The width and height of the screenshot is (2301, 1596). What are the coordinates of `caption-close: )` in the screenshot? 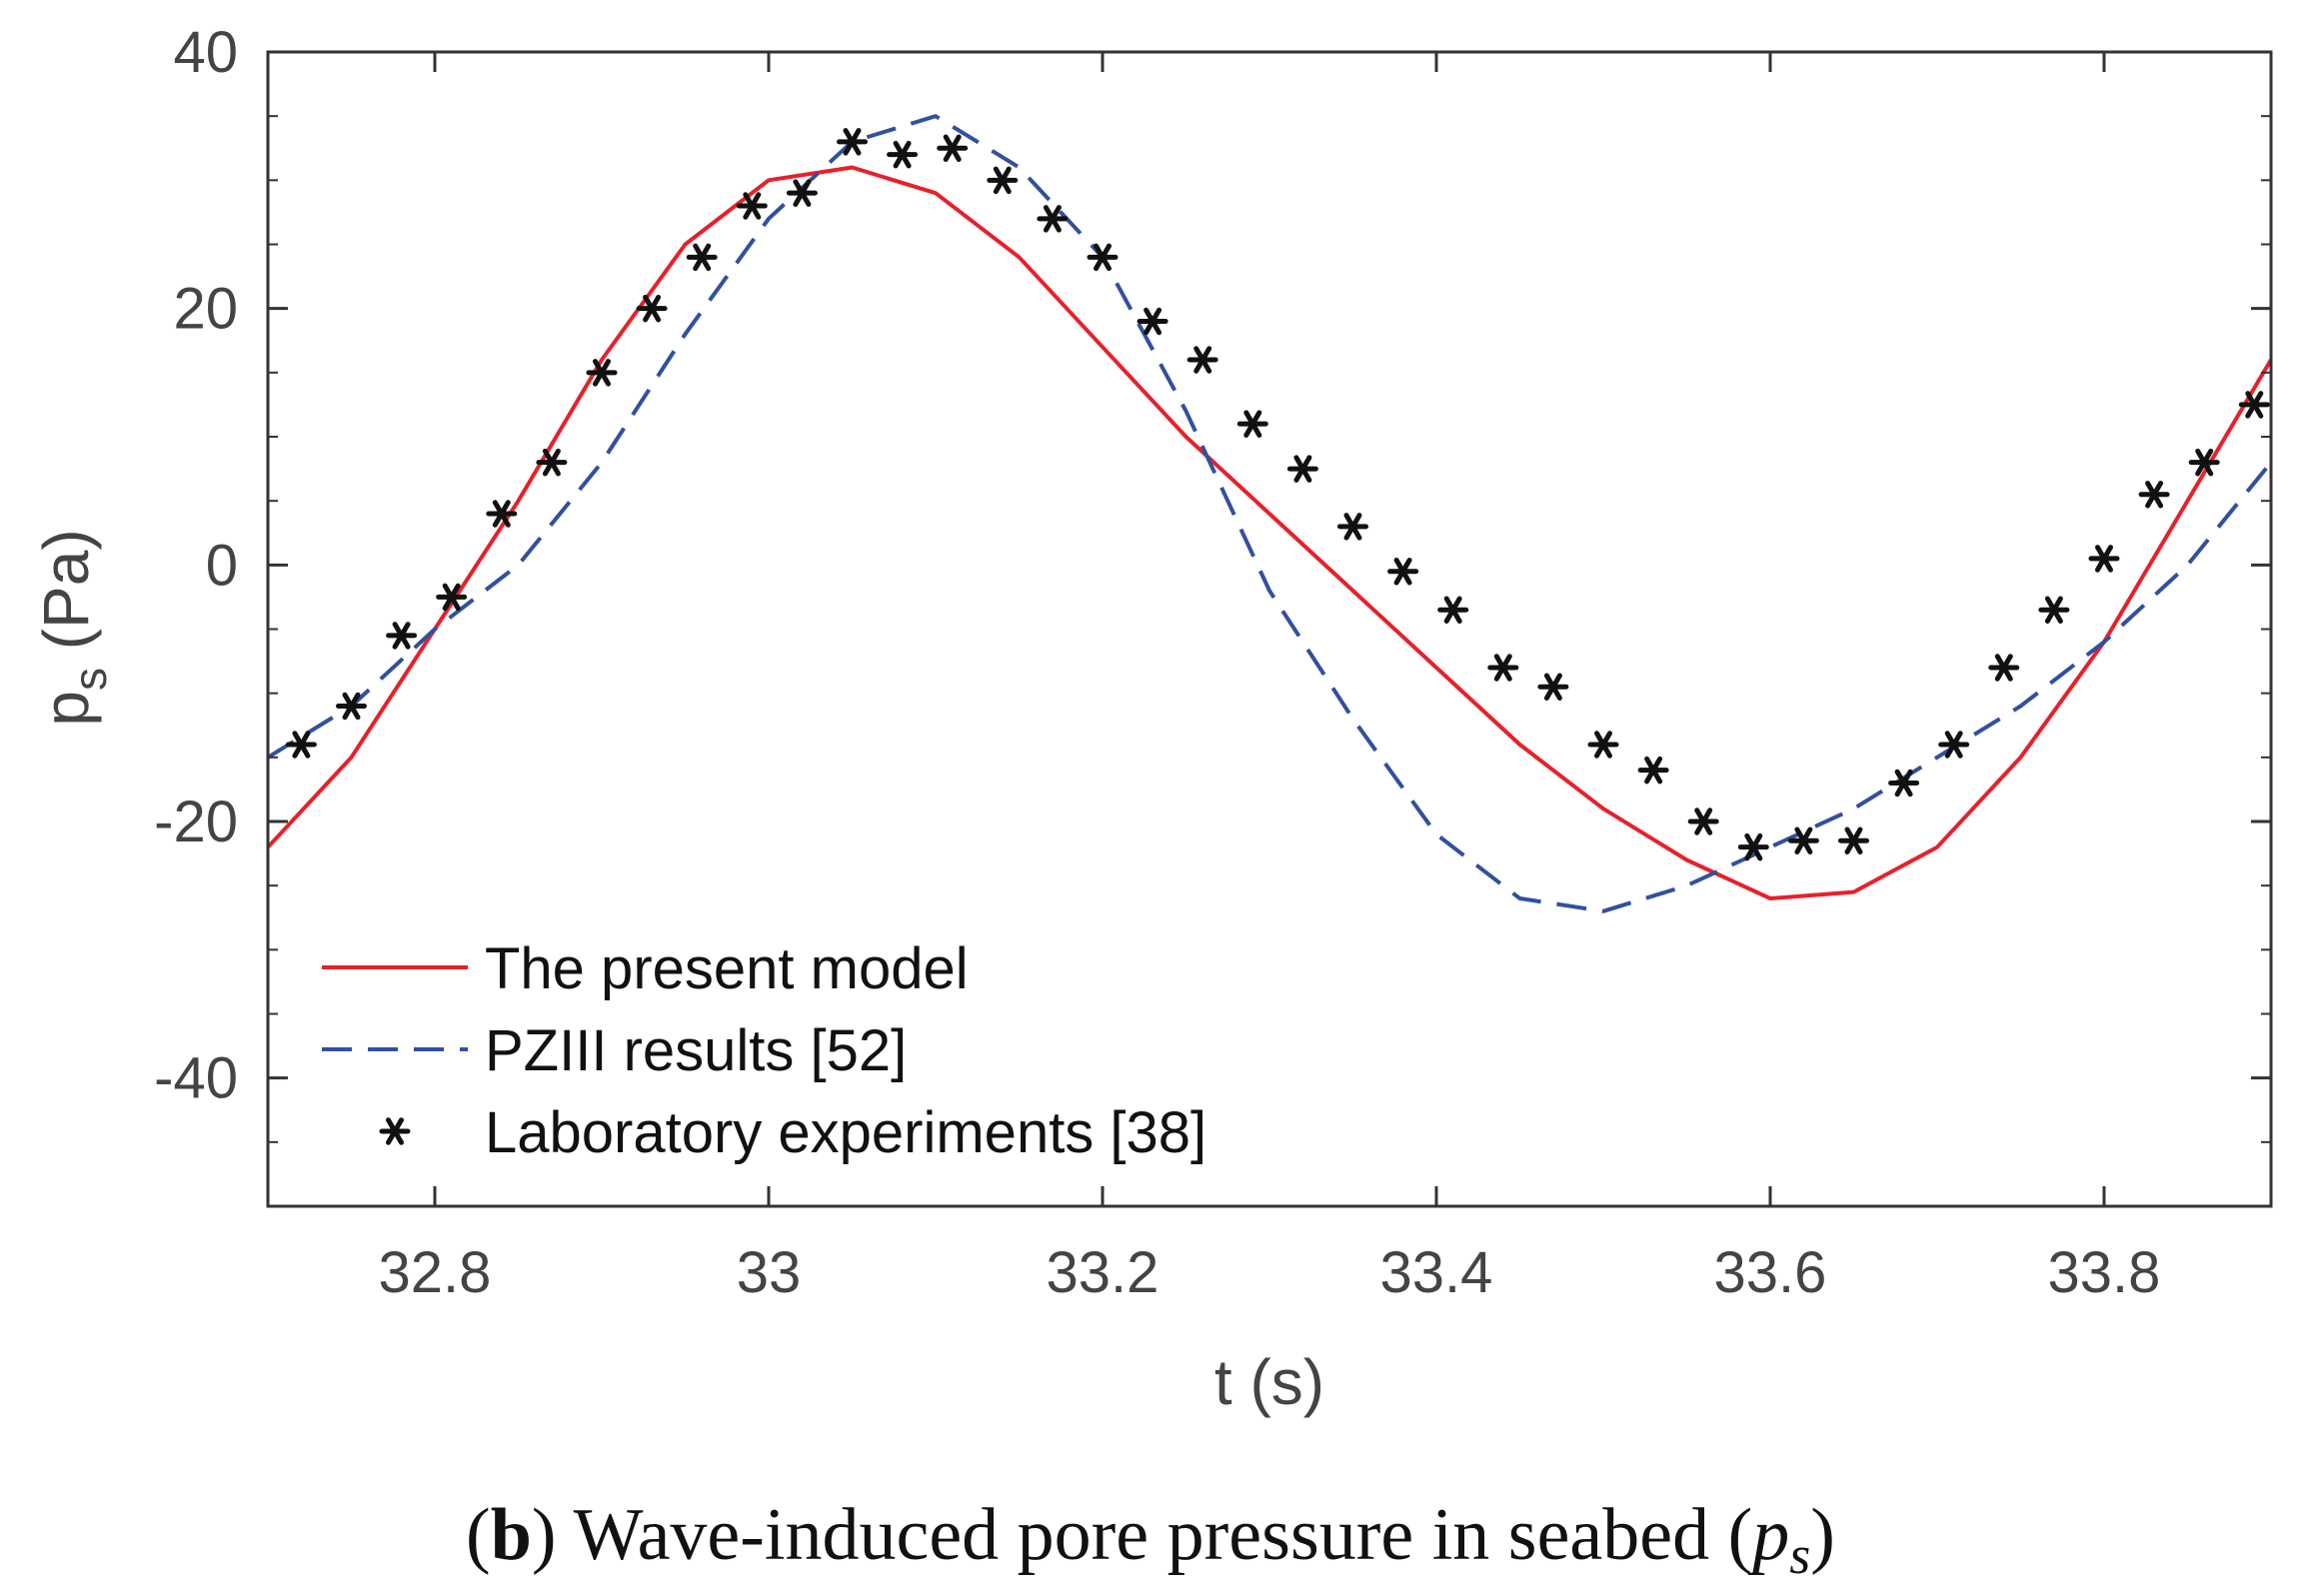 It's located at (1822, 1535).